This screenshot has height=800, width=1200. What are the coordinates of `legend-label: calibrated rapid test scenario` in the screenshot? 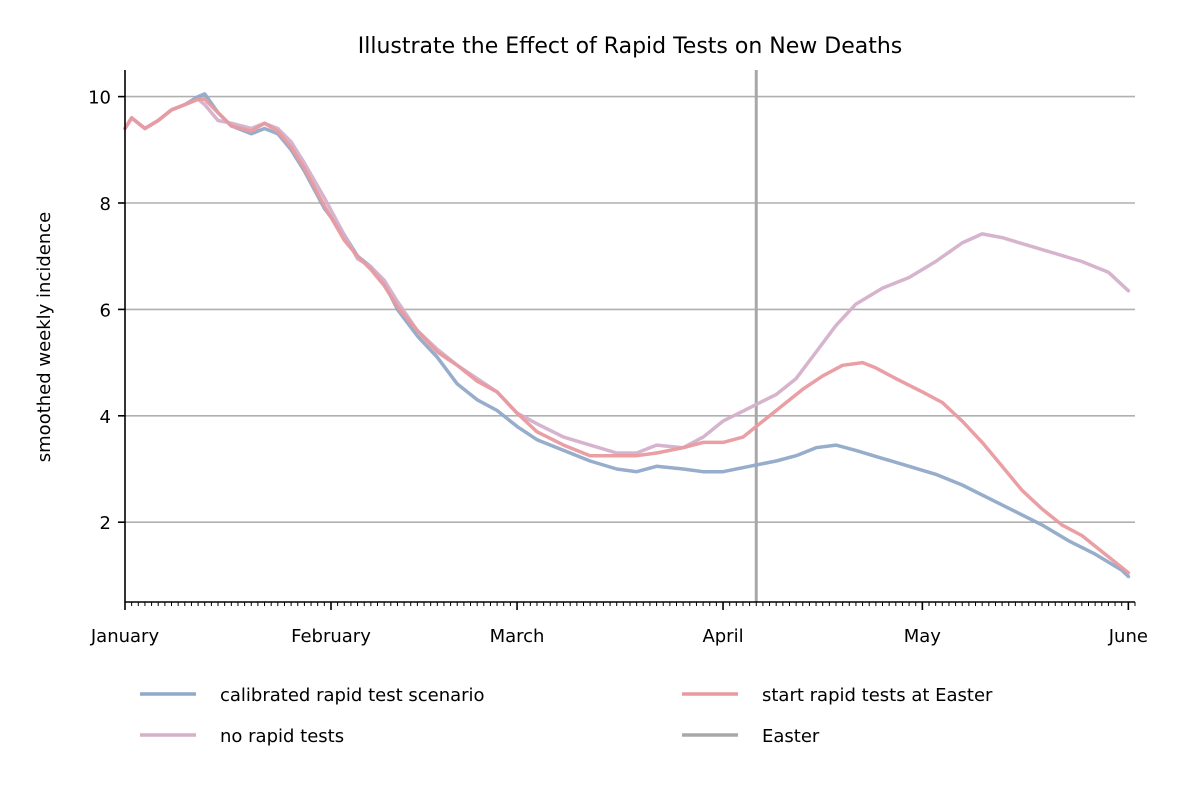 It's located at (352, 695).